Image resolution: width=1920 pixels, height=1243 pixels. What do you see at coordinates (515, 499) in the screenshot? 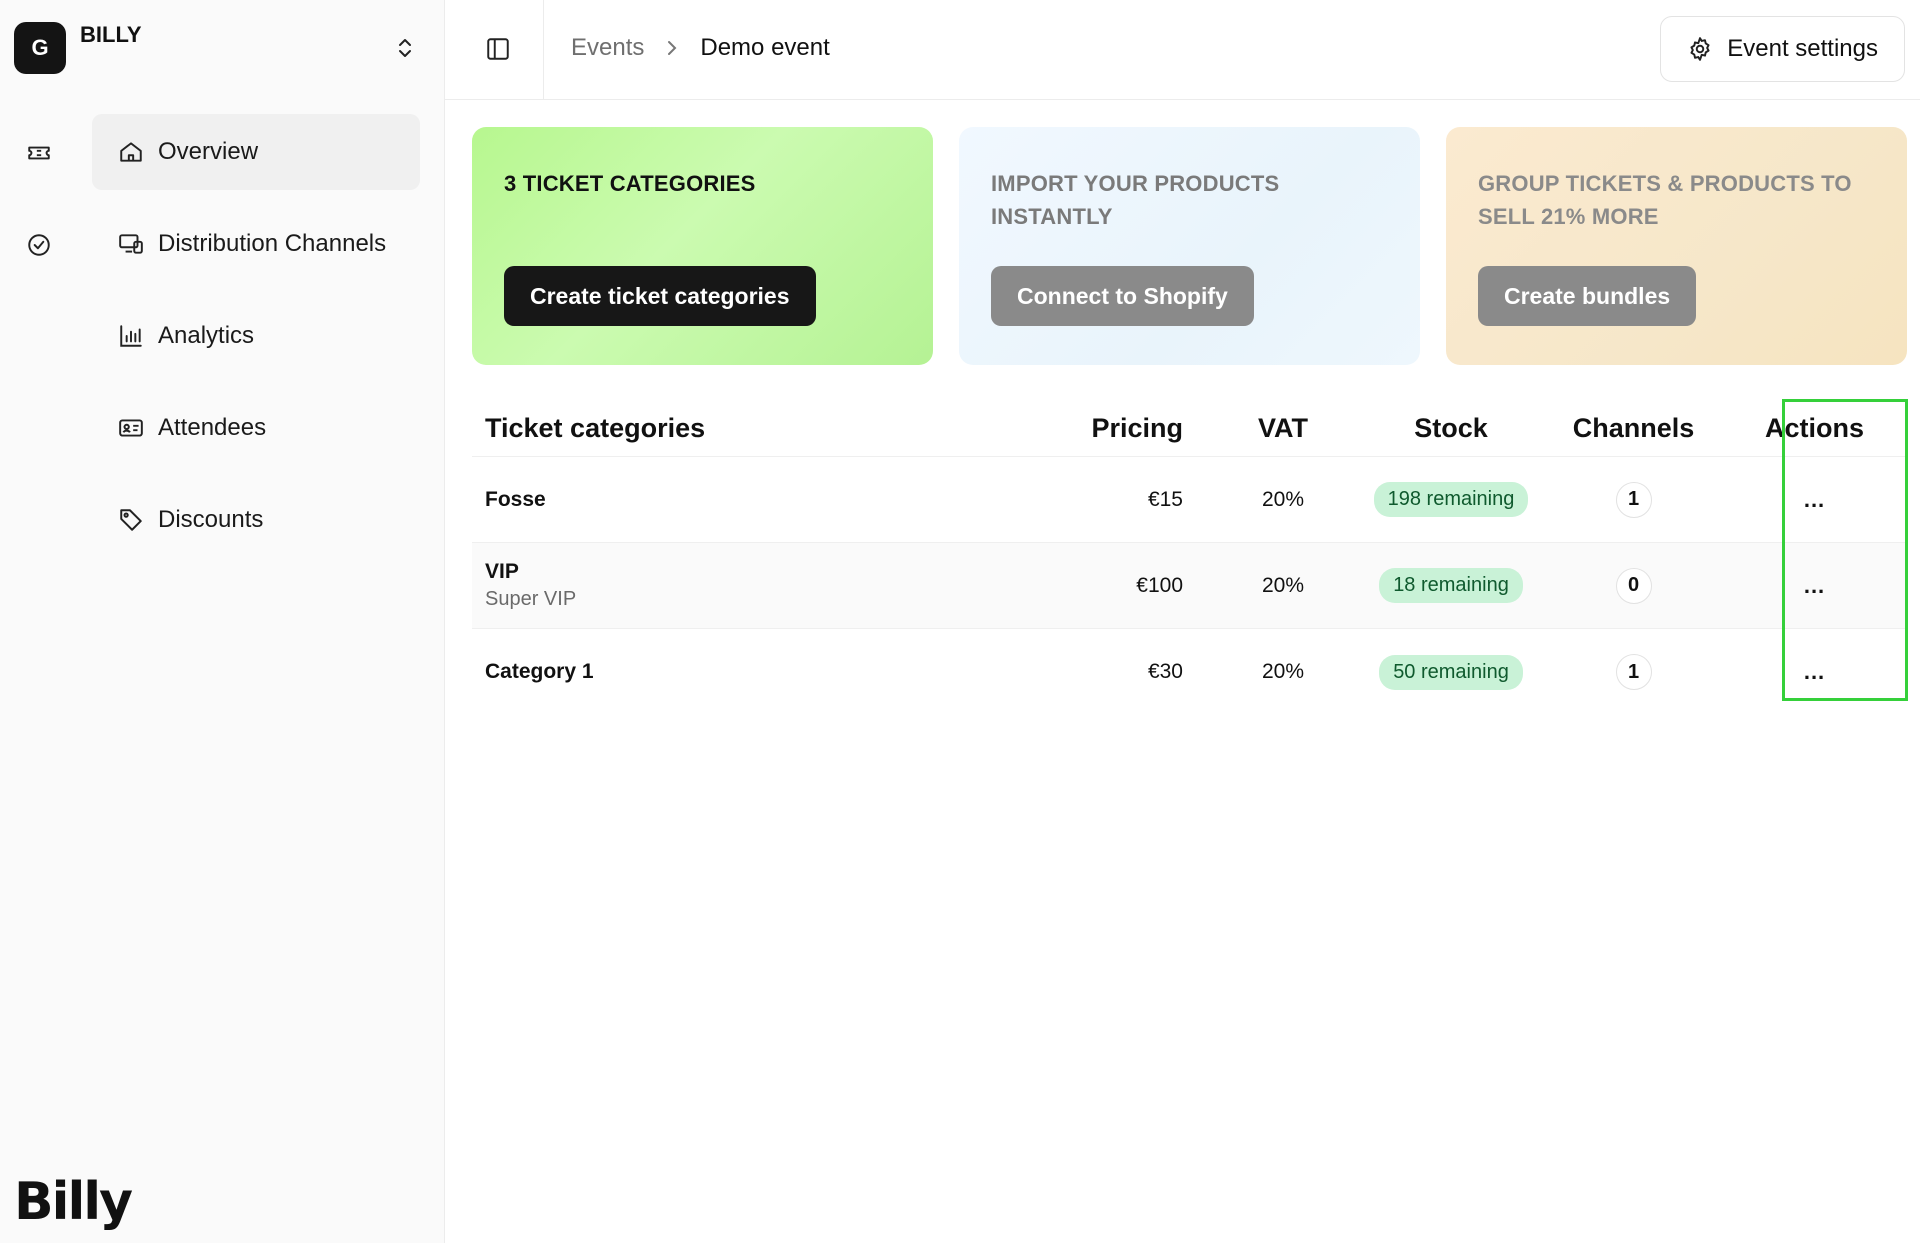
I see `category-name: Fosse` at bounding box center [515, 499].